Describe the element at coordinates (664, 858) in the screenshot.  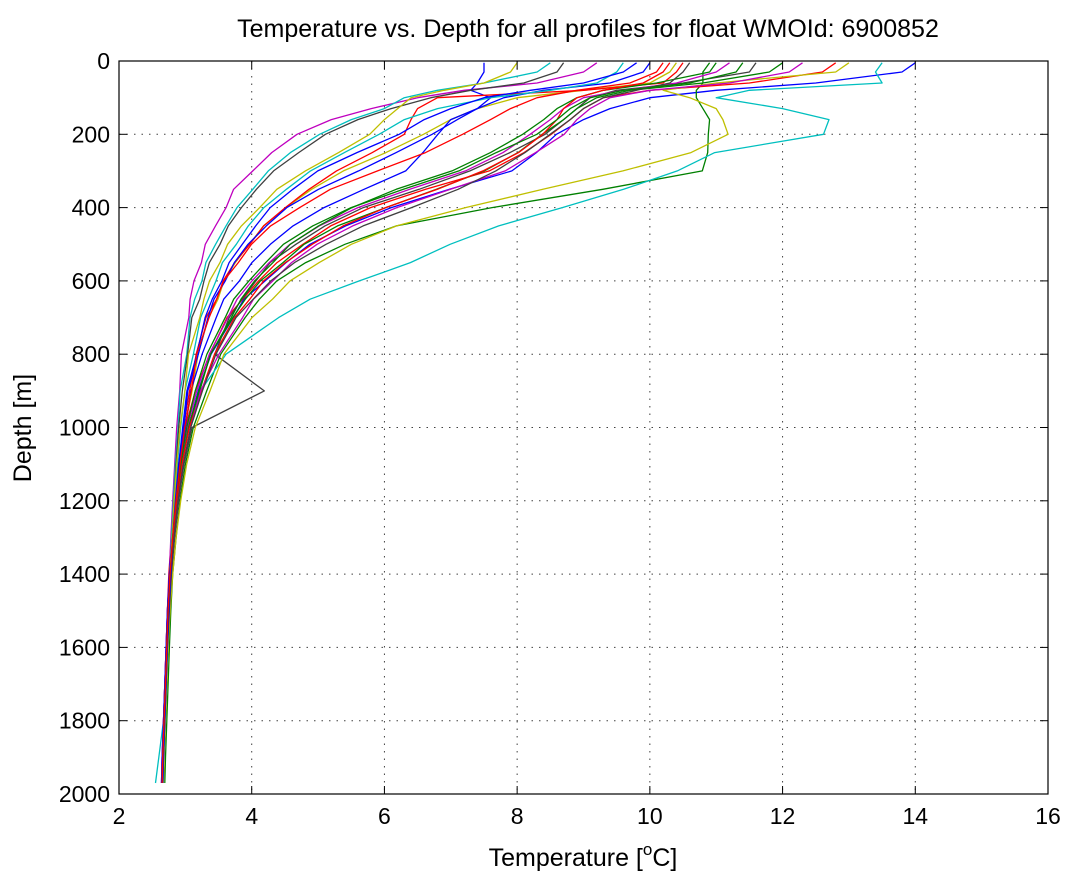
I see `x-axis-label-suffix: C]` at that location.